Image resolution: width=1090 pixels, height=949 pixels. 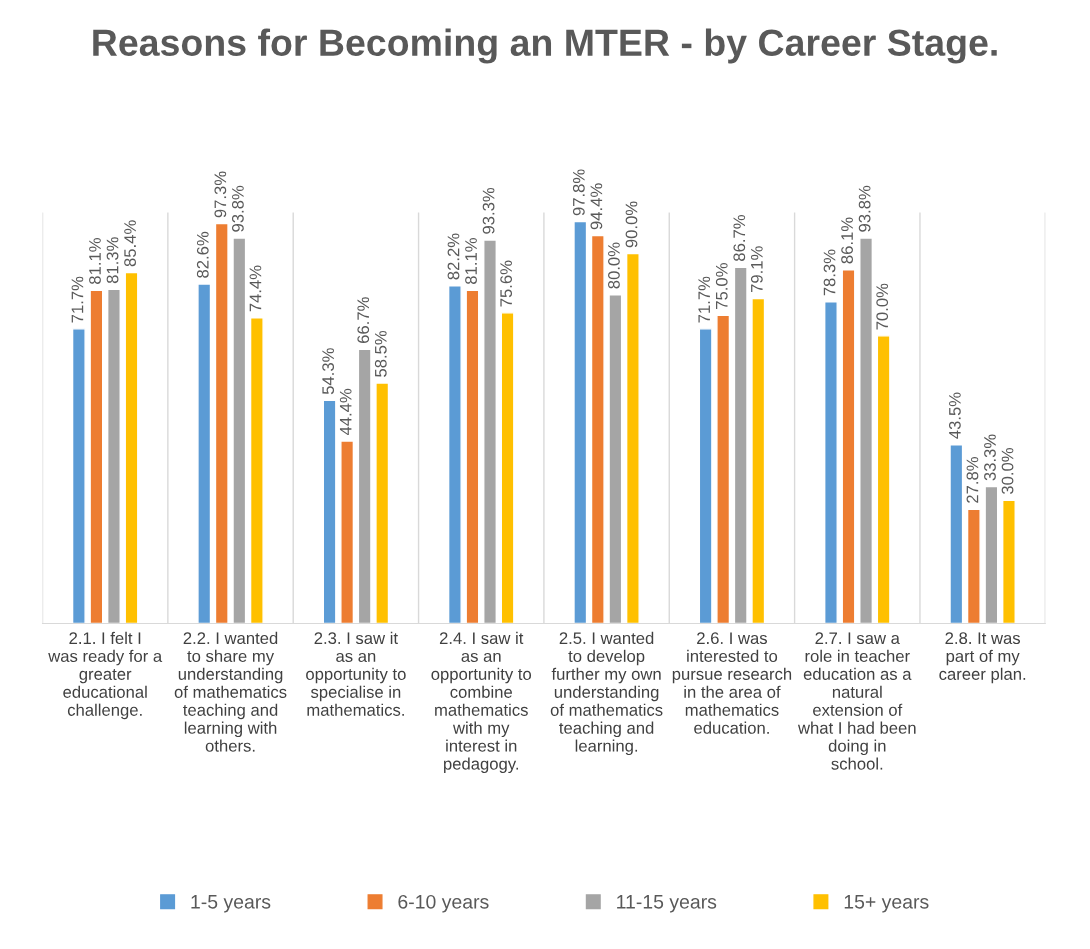 What do you see at coordinates (886, 904) in the screenshot?
I see `legend-label: 15+ years` at bounding box center [886, 904].